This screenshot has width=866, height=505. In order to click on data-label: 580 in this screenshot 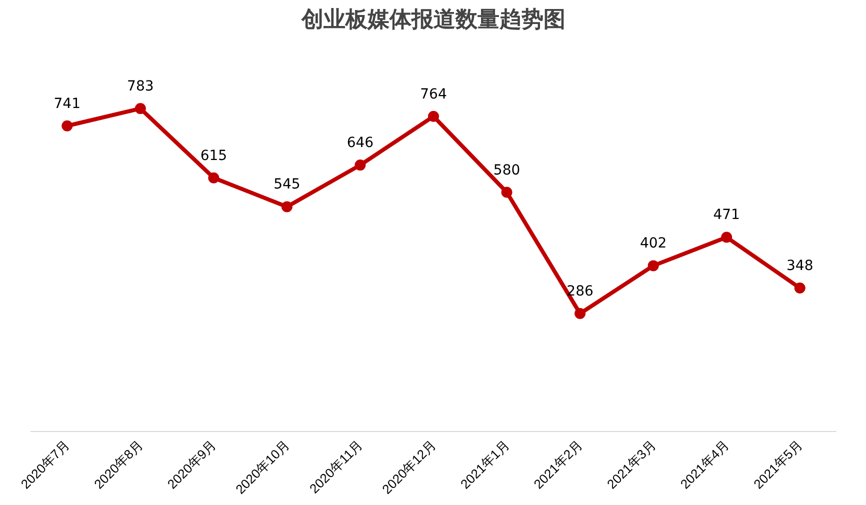, I will do `click(506, 170)`.